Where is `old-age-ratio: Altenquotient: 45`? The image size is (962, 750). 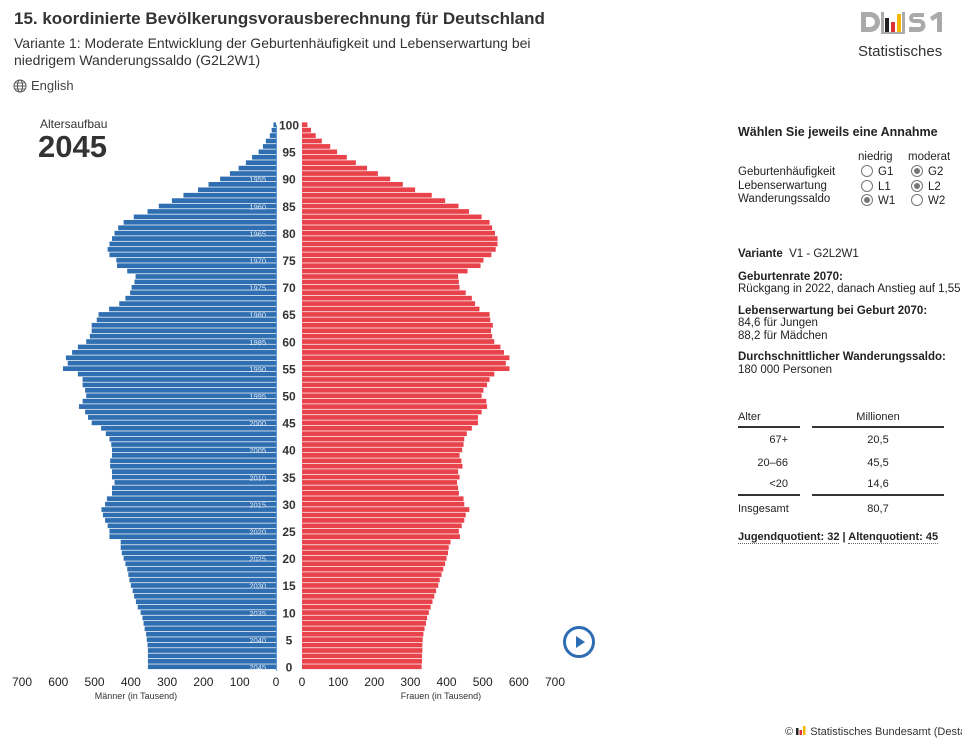
old-age-ratio: Altenquotient: 45 is located at coordinates (893, 537).